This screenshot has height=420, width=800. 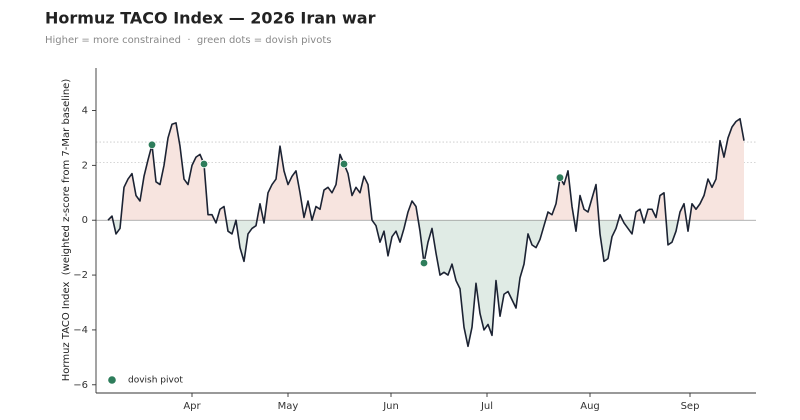 What do you see at coordinates (288, 406) in the screenshot?
I see `x-tick-label: May` at bounding box center [288, 406].